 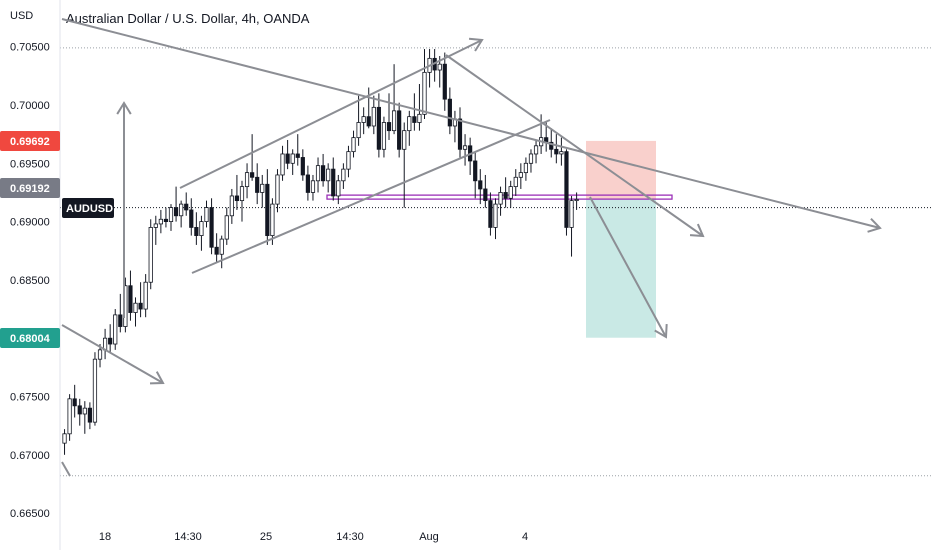 What do you see at coordinates (30, 141) in the screenshot?
I see `stop-price-badge: 0.69692` at bounding box center [30, 141].